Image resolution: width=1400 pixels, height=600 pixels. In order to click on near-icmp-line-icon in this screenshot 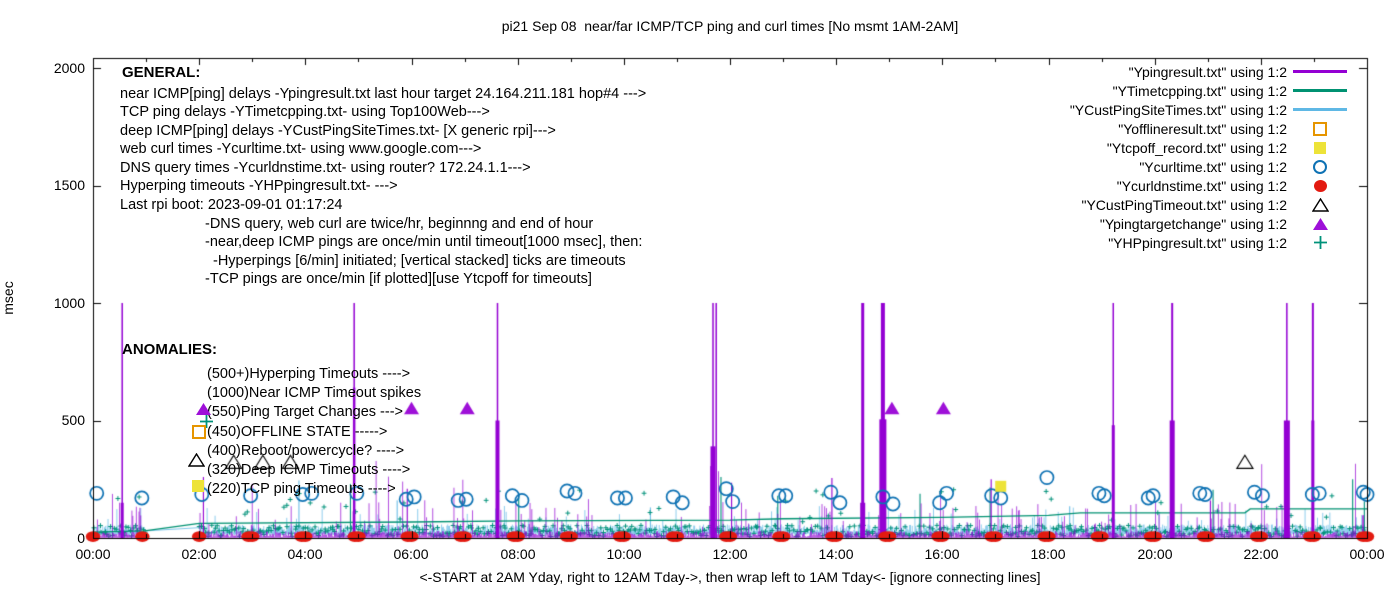, I will do `click(1320, 71)`.